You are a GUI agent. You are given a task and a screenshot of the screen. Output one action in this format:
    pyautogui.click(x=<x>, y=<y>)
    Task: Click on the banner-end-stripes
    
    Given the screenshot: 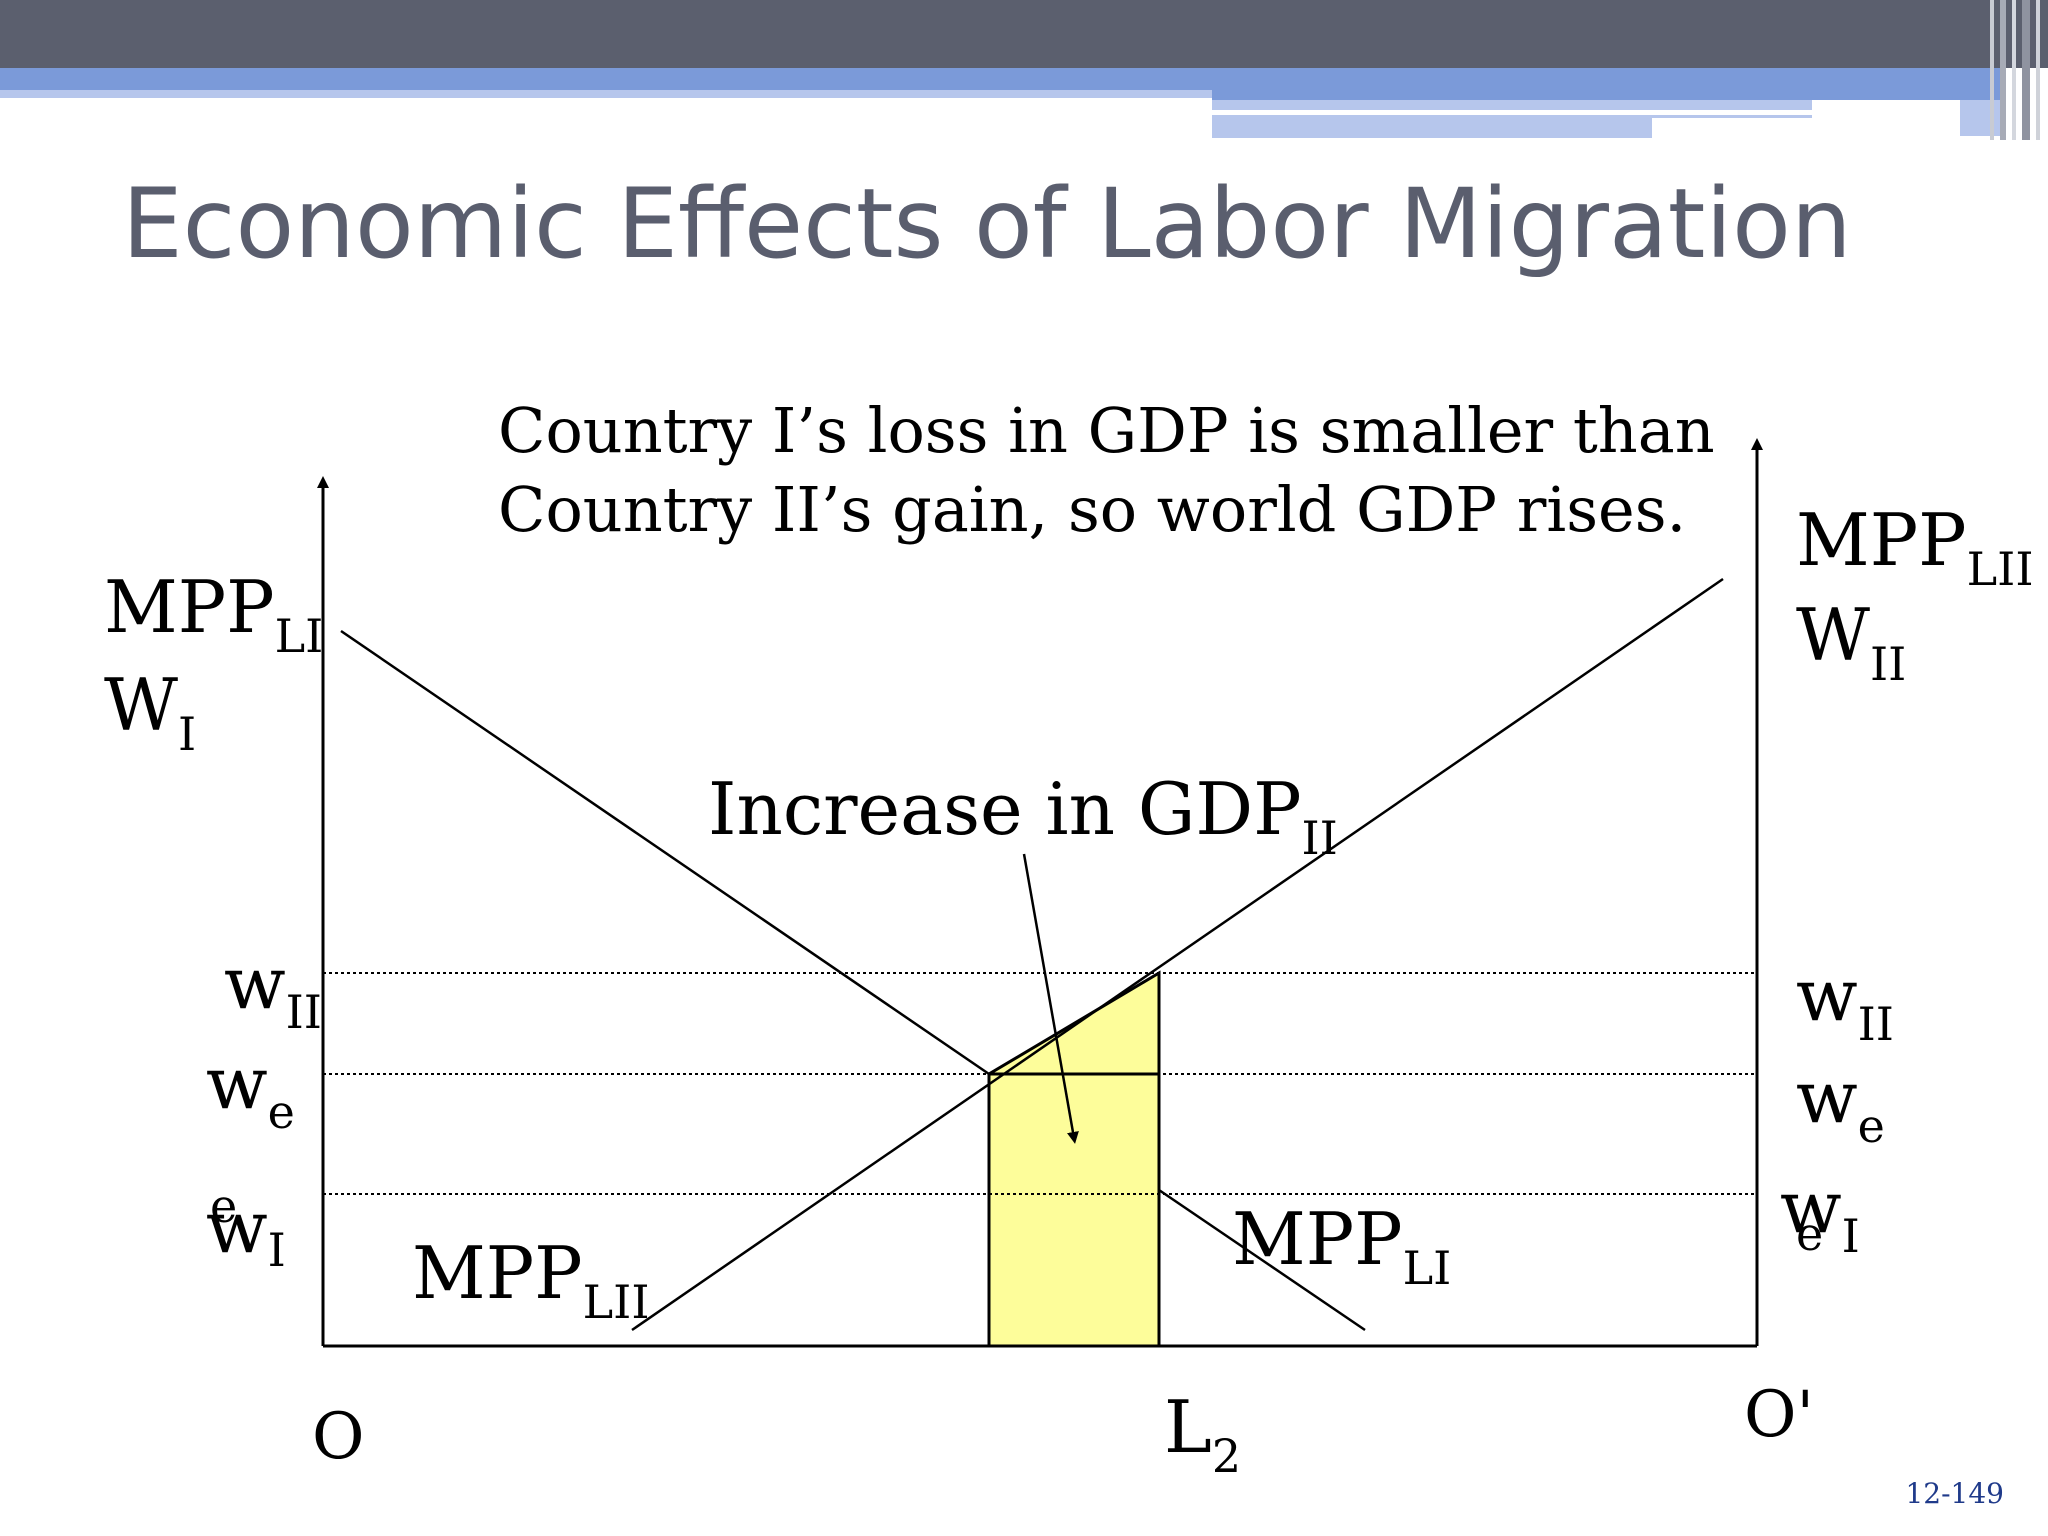 What is the action you would take?
    pyautogui.click(x=2015, y=70)
    